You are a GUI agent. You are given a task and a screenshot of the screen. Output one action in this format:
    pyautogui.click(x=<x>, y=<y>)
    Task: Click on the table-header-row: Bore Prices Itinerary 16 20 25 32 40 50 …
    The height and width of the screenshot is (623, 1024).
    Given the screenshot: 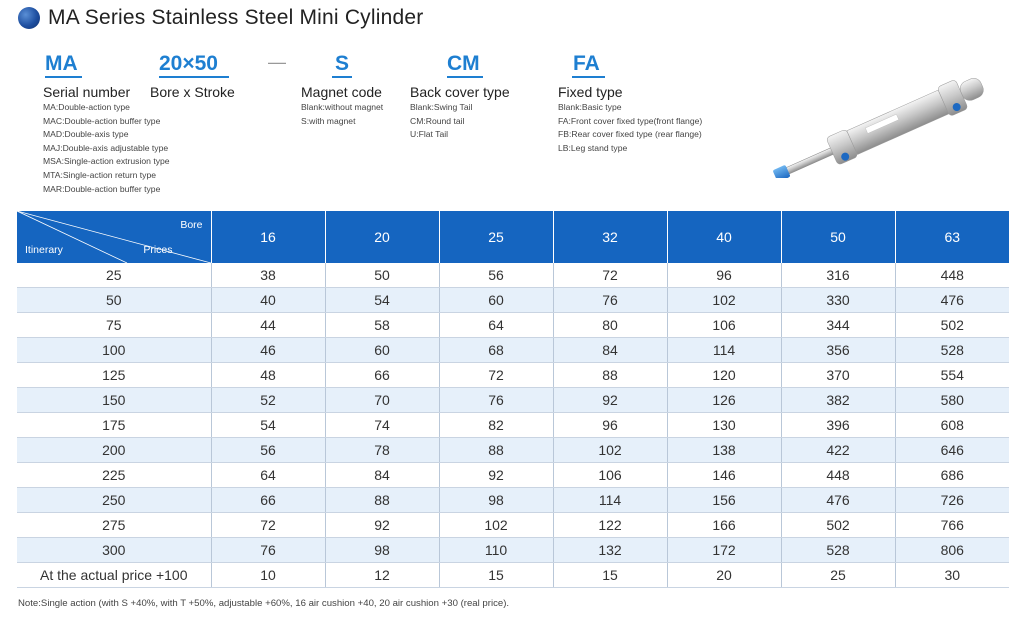 What is the action you would take?
    pyautogui.click(x=513, y=237)
    